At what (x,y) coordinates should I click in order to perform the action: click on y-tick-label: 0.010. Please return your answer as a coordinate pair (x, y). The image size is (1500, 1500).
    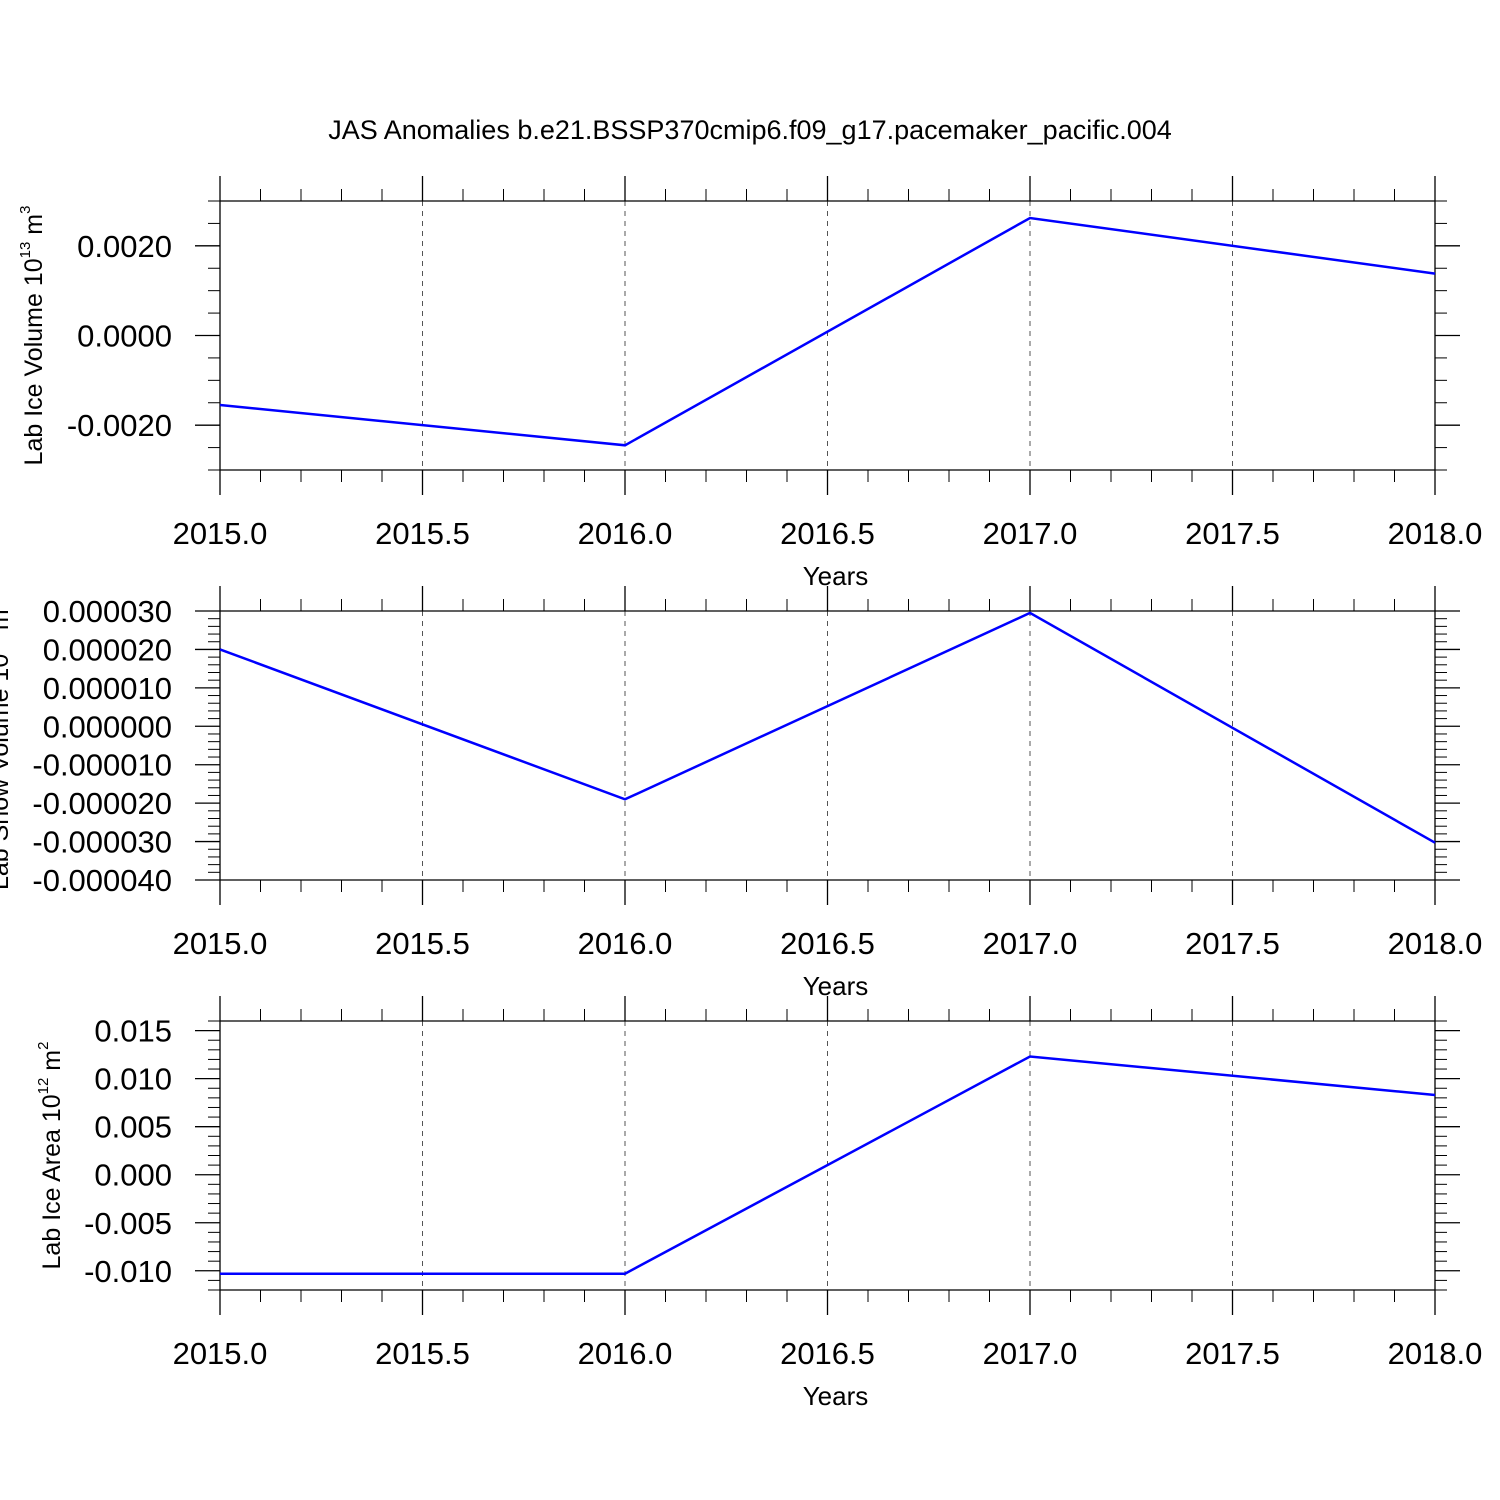
    Looking at the image, I should click on (133, 1079).